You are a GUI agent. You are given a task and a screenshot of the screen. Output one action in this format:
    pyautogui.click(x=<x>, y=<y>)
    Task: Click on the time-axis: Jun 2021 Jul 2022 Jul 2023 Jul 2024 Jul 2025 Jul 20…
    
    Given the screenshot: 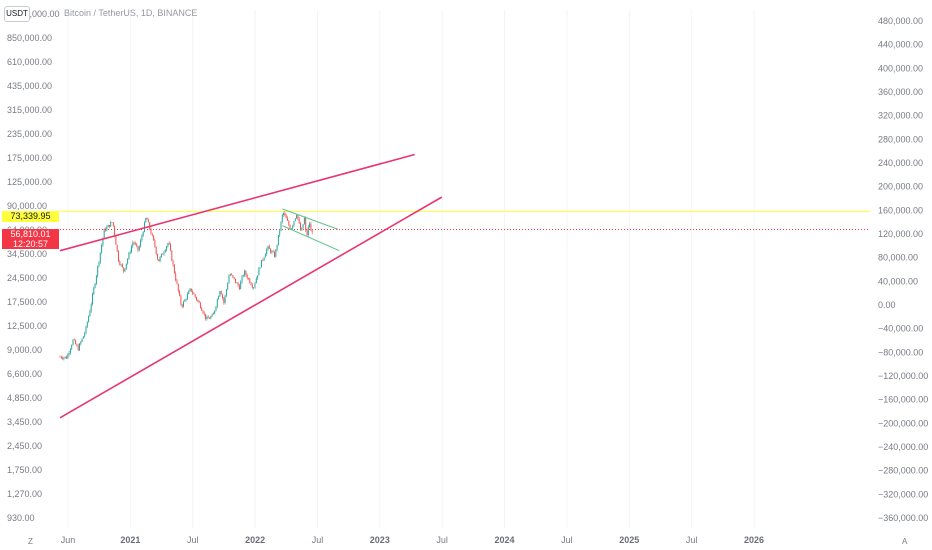 What is the action you would take?
    pyautogui.click(x=412, y=540)
    